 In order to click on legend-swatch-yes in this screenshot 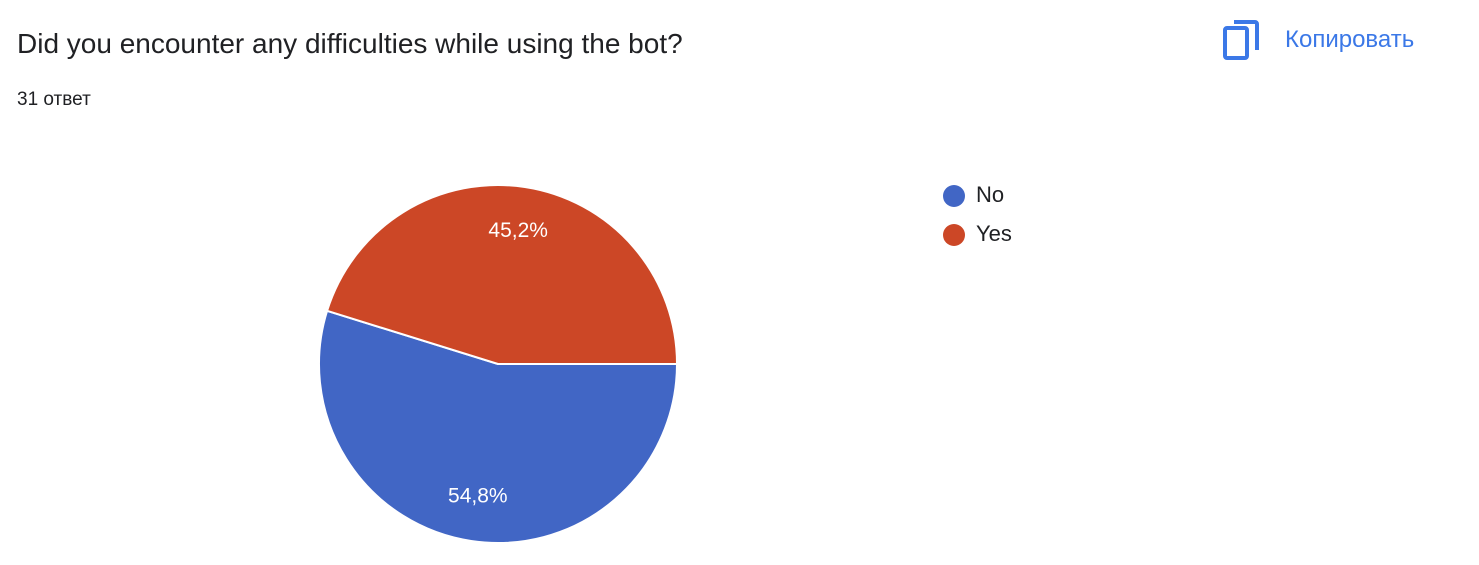, I will do `click(954, 235)`.